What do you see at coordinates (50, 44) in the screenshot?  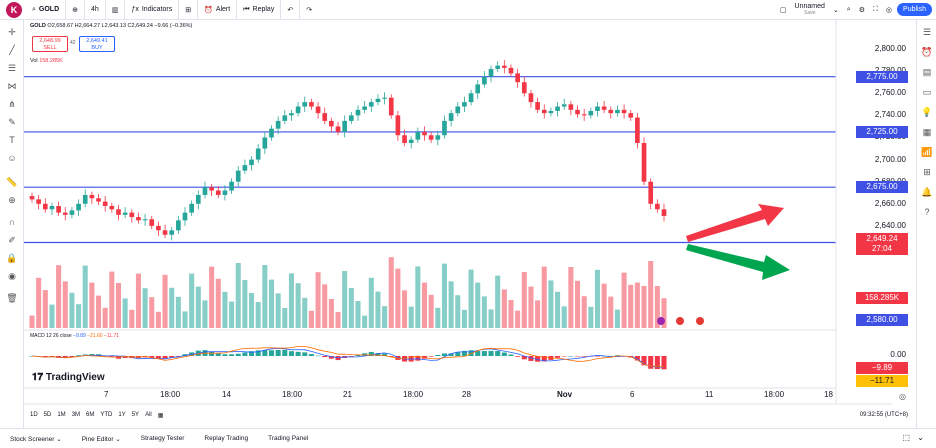 I see `sell-button: 2,648.99 SELL` at bounding box center [50, 44].